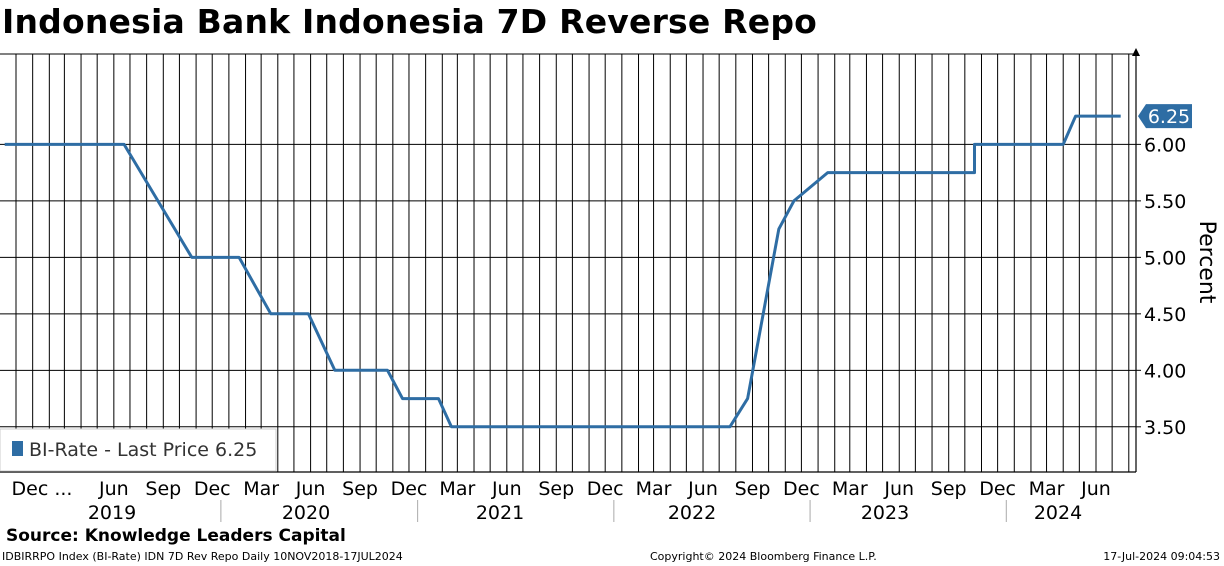 The width and height of the screenshot is (1224, 566). I want to click on legend-box, so click(138, 450).